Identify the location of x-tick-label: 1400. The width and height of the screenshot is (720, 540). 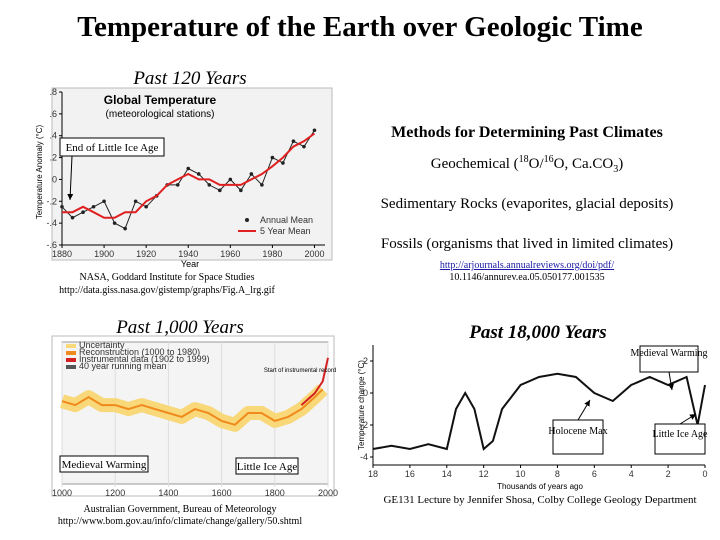
(168, 493).